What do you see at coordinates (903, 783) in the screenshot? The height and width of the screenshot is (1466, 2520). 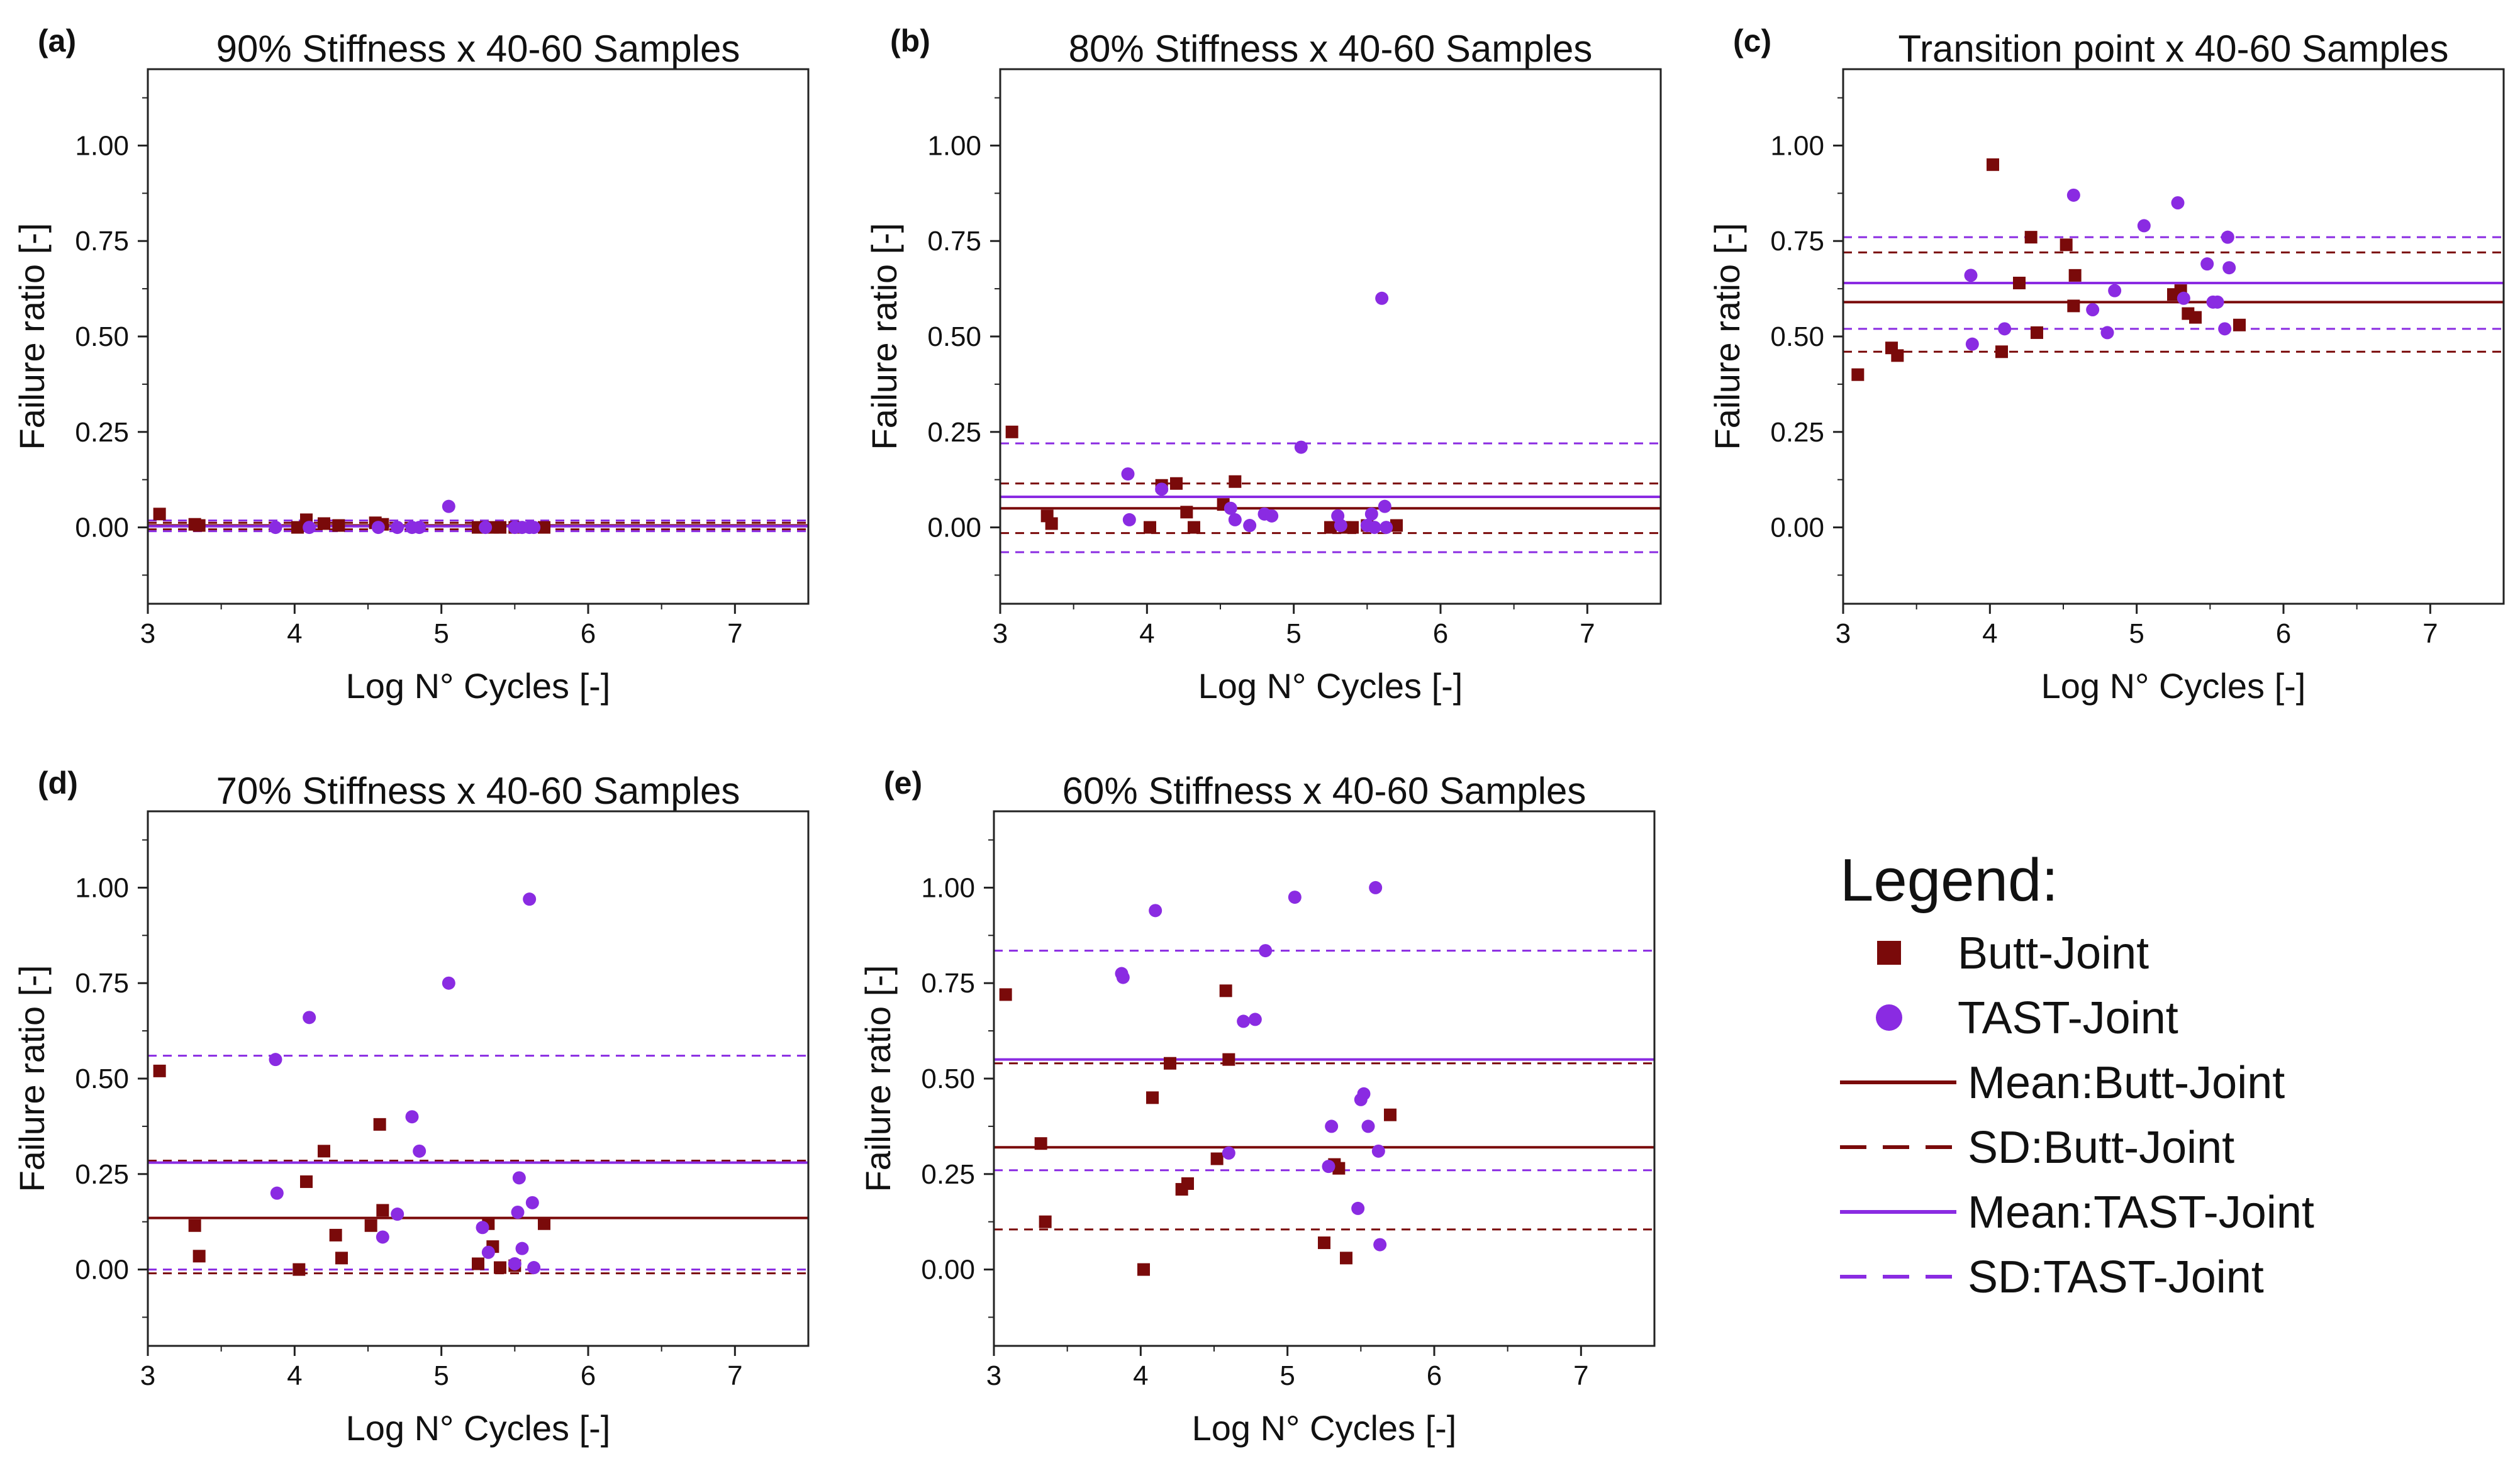 I see `panel-label: (e)` at bounding box center [903, 783].